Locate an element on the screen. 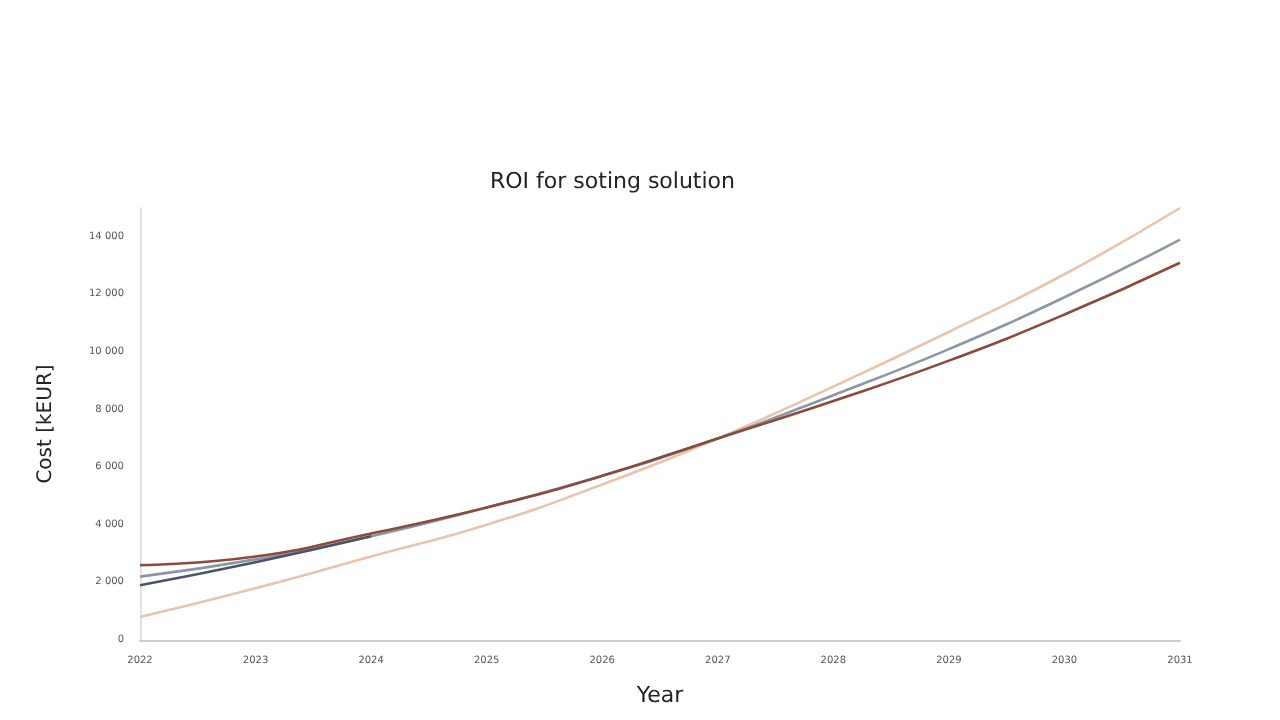  x-axis-title: Year is located at coordinates (659, 695).